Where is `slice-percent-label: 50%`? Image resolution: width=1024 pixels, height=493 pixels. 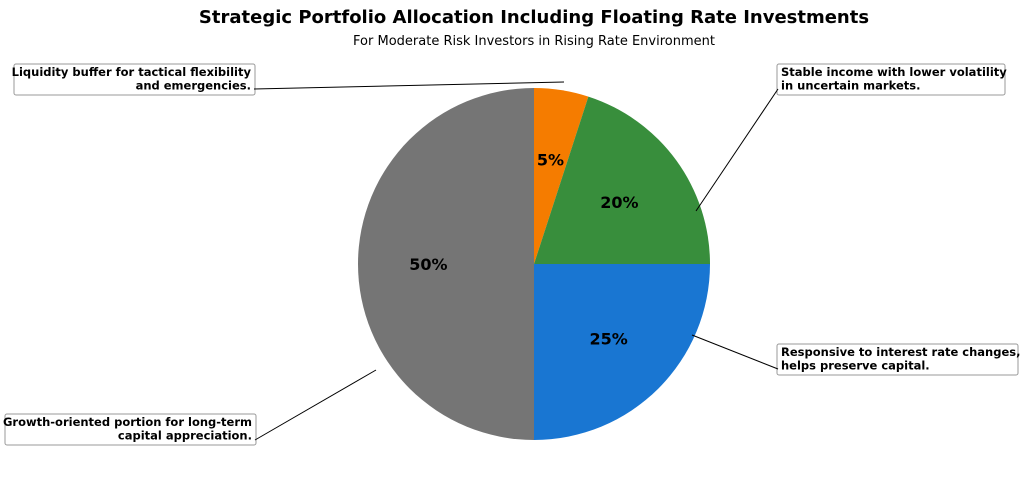
slice-percent-label: 50% is located at coordinates (428, 264).